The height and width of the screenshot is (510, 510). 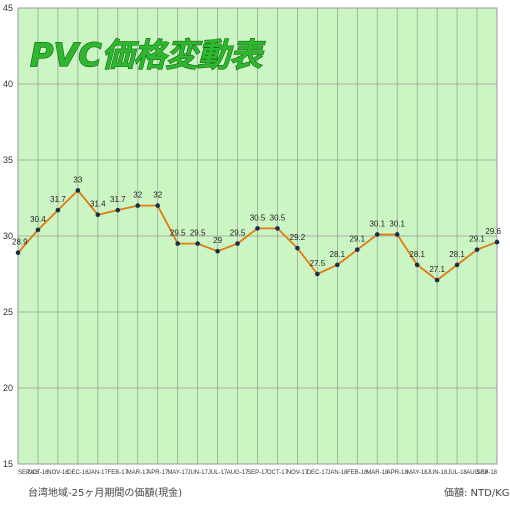 What do you see at coordinates (177, 473) in the screenshot?
I see `x-tick-label: MAY-17` at bounding box center [177, 473].